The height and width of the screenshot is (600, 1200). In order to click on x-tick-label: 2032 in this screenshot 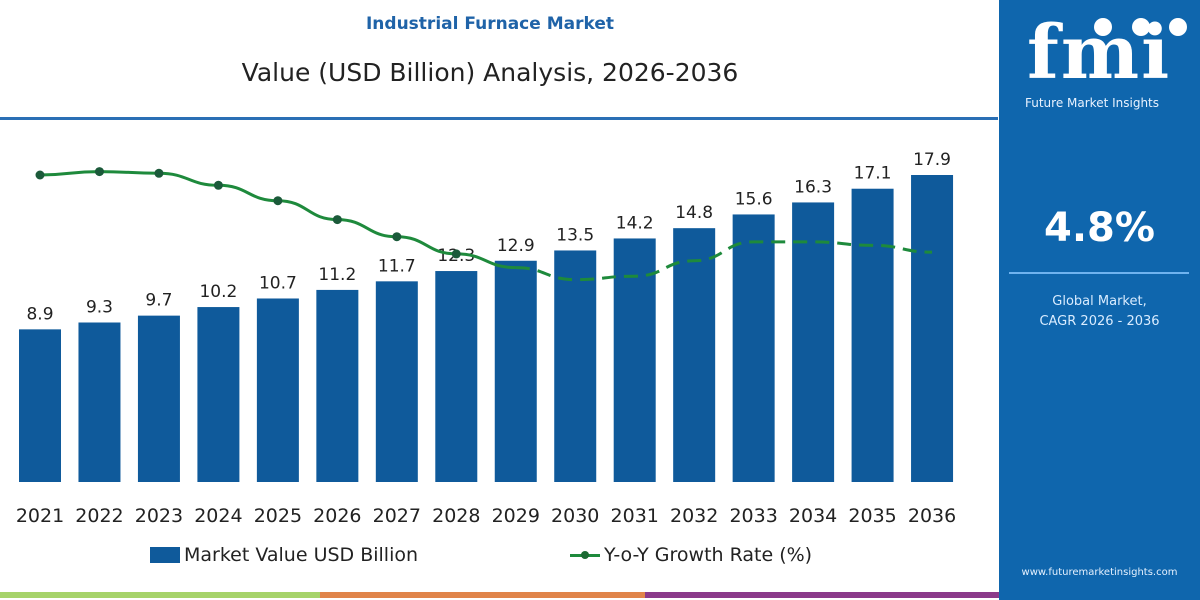, I will do `click(694, 516)`.